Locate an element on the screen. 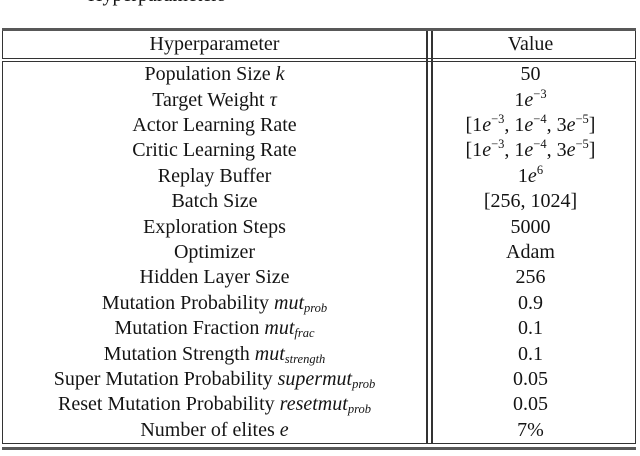 The image size is (640, 456). caption-text: Hyperparameters is located at coordinates (228, 3).